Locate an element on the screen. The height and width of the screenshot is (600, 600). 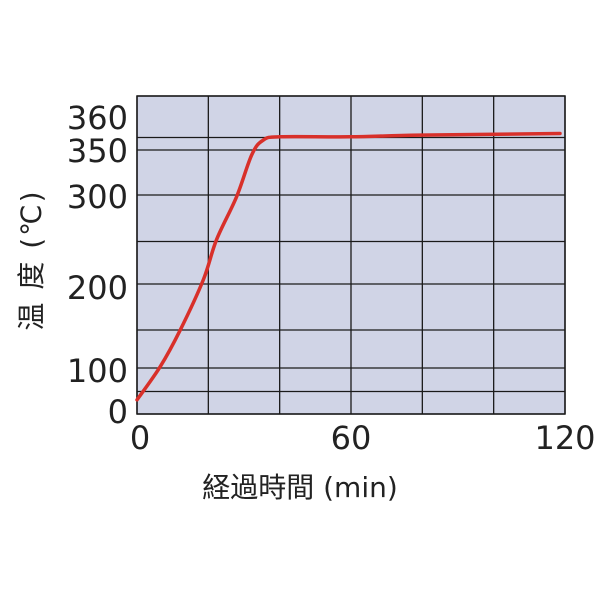
y-tick-label: 360 is located at coordinates (97, 118).